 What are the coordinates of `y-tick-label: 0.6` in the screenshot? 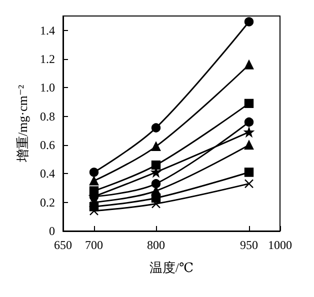 It's located at (47, 145).